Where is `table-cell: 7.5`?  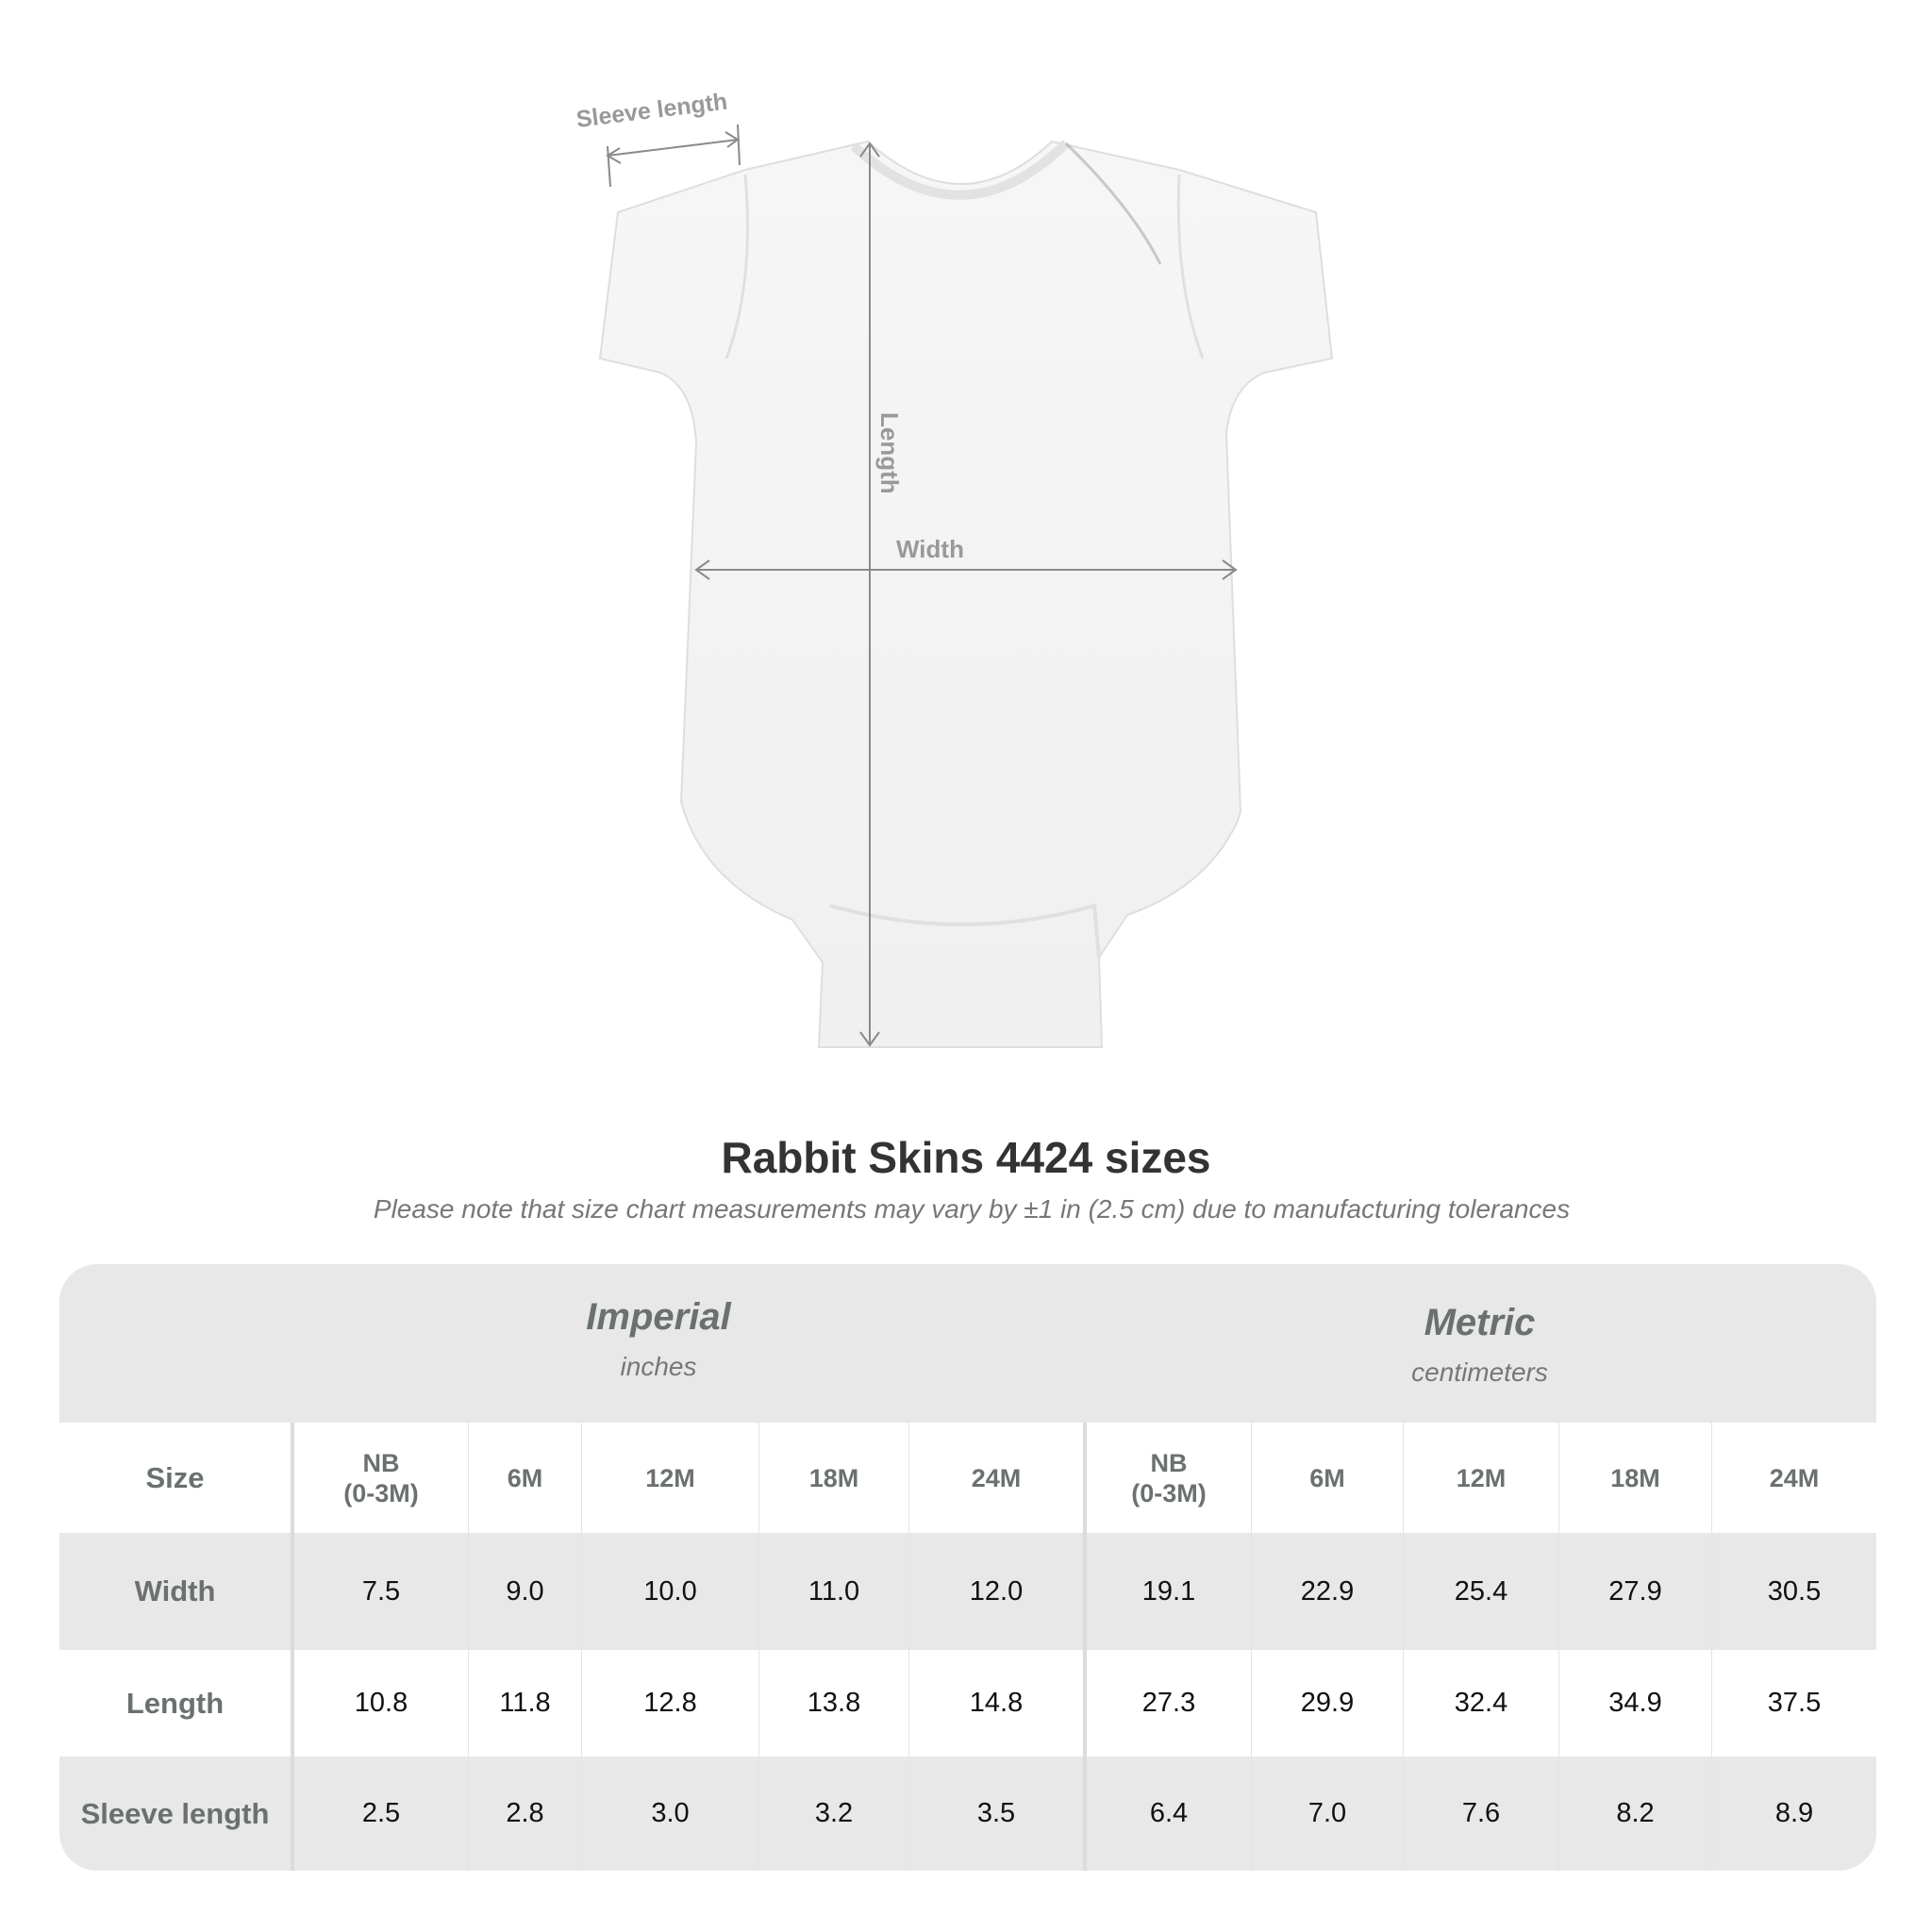 table-cell: 7.5 is located at coordinates (380, 1591).